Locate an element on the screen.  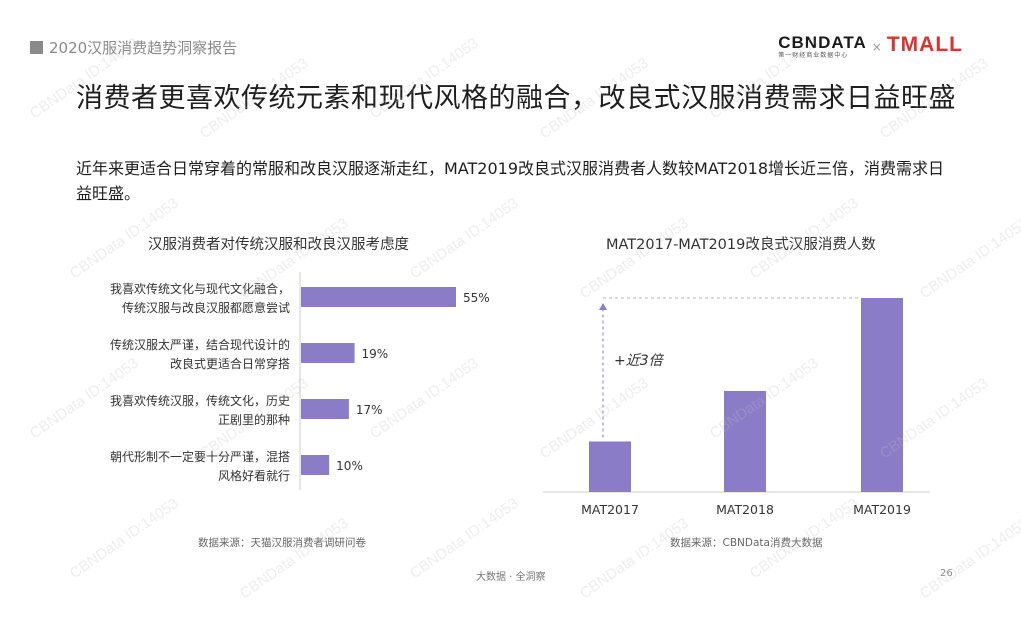
right-chart-title: MAT2017-MAT2019改良式汉服消费人数 is located at coordinates (741, 245).